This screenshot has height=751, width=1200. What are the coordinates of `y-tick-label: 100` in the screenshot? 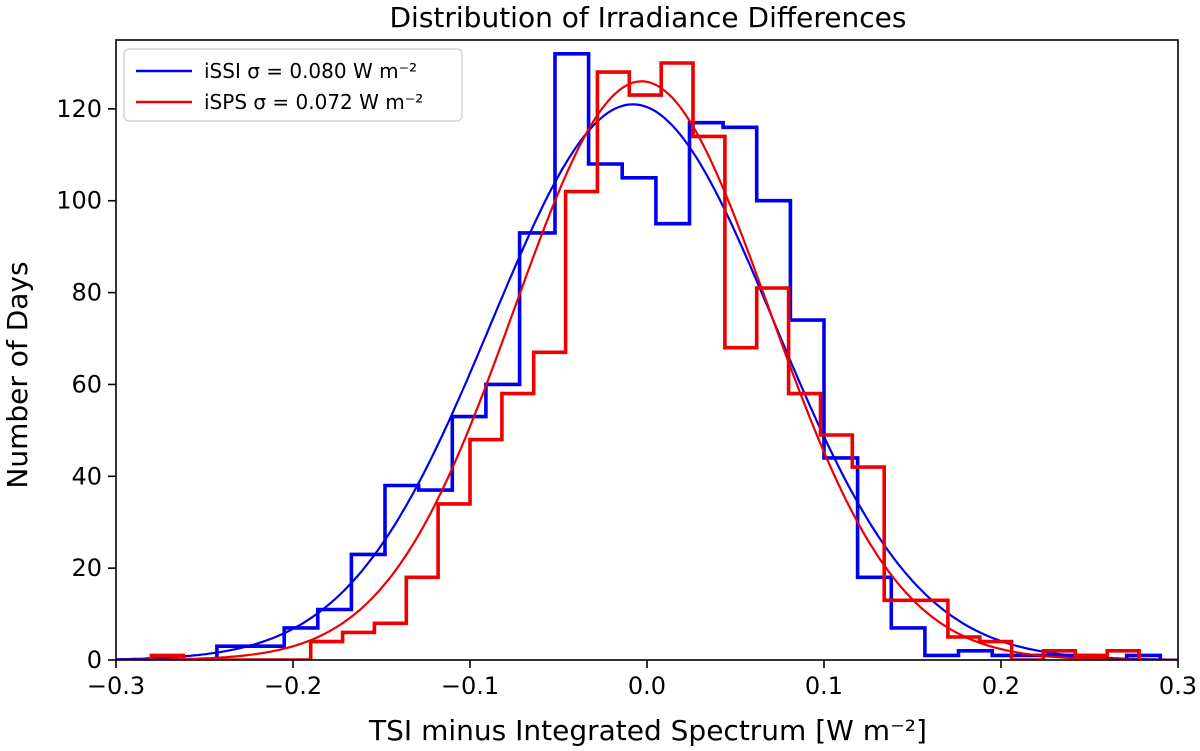 It's located at (79, 201).